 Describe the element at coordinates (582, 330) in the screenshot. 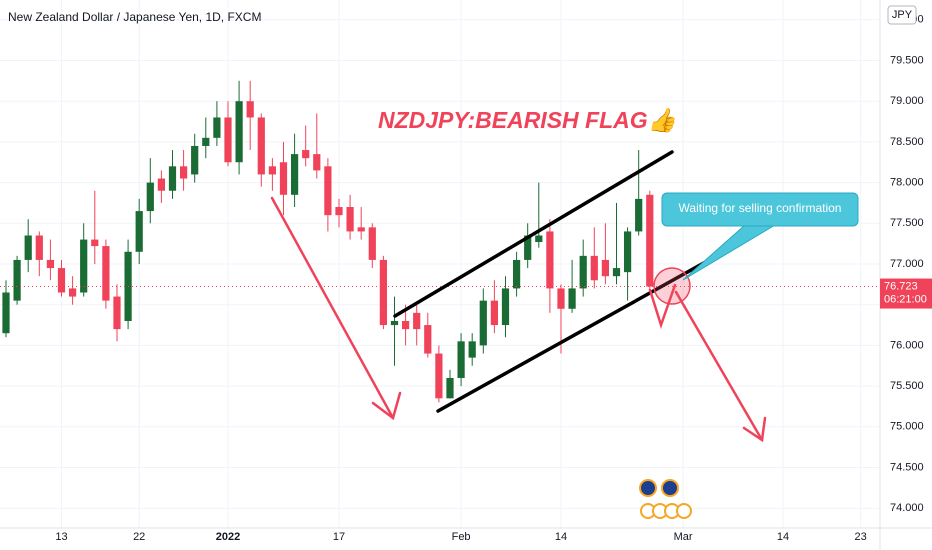

I see `channel-lower` at that location.